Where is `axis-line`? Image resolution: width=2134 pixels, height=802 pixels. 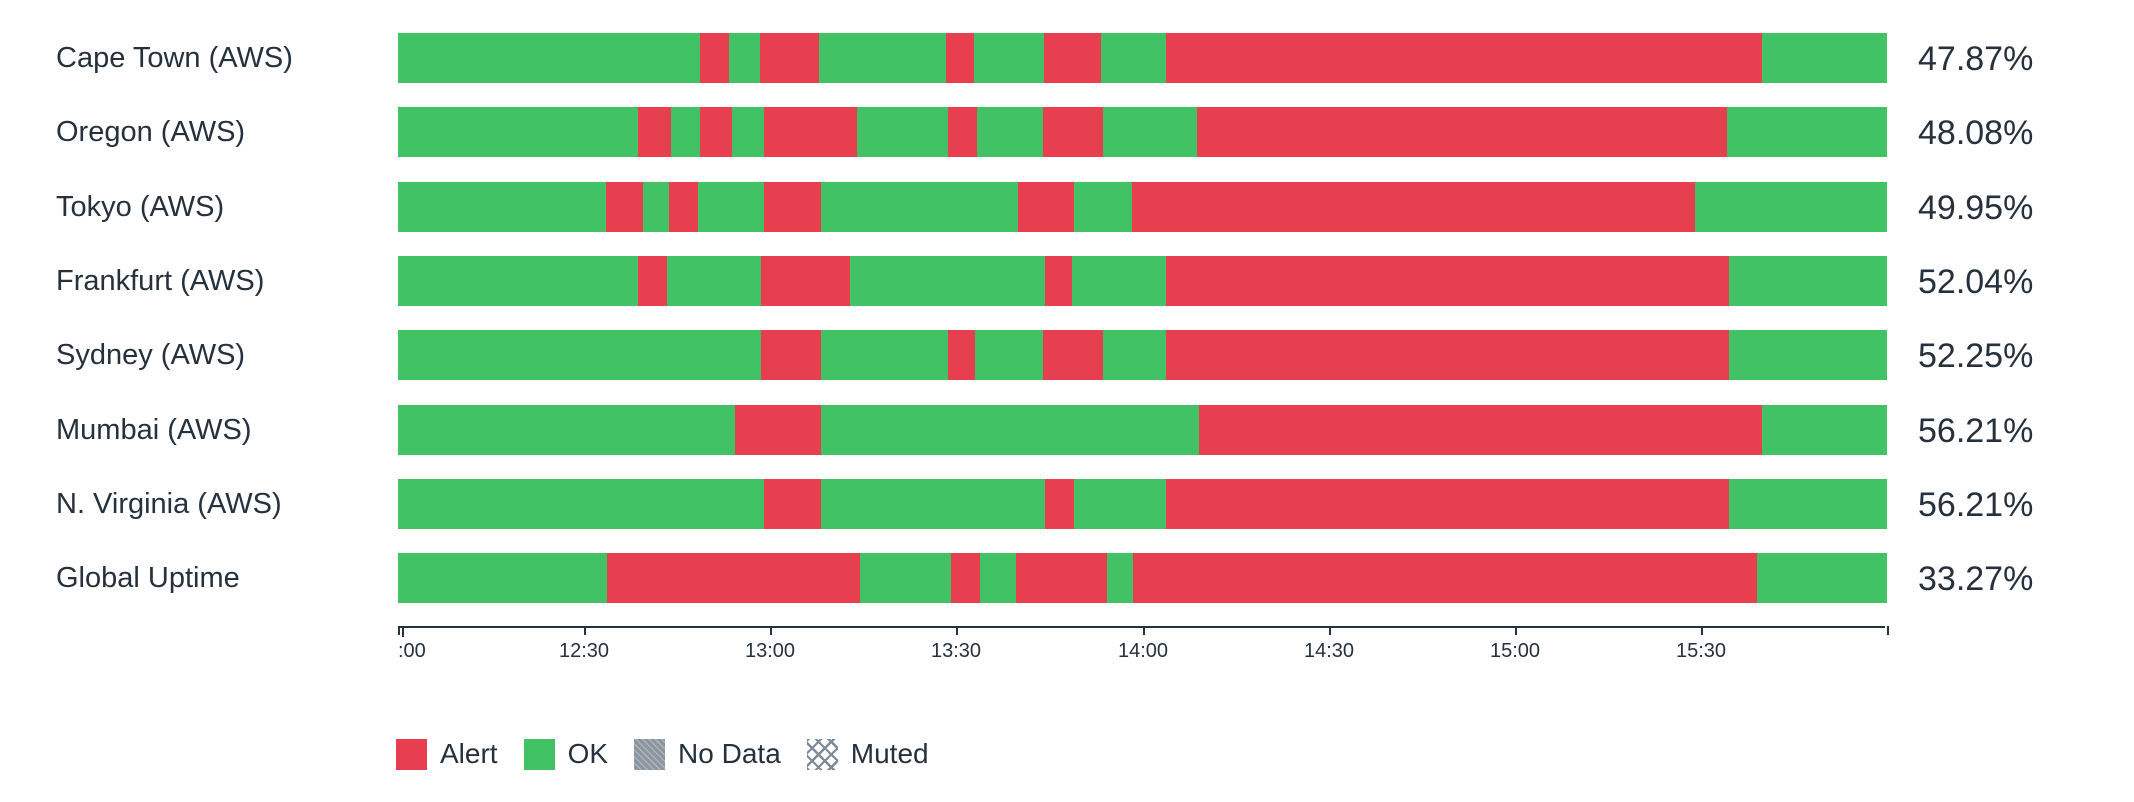 axis-line is located at coordinates (1141, 627).